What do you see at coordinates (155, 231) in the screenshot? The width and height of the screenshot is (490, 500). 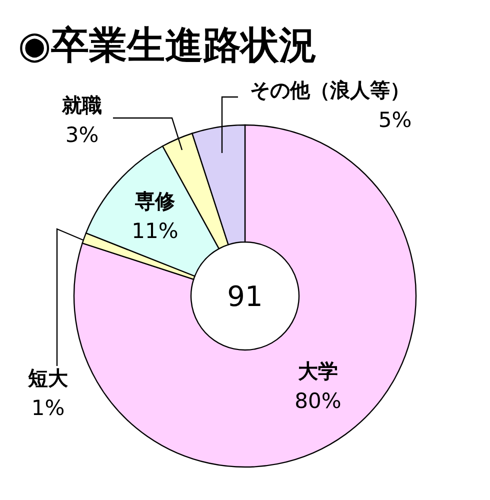 I see `data-label: 11%` at bounding box center [155, 231].